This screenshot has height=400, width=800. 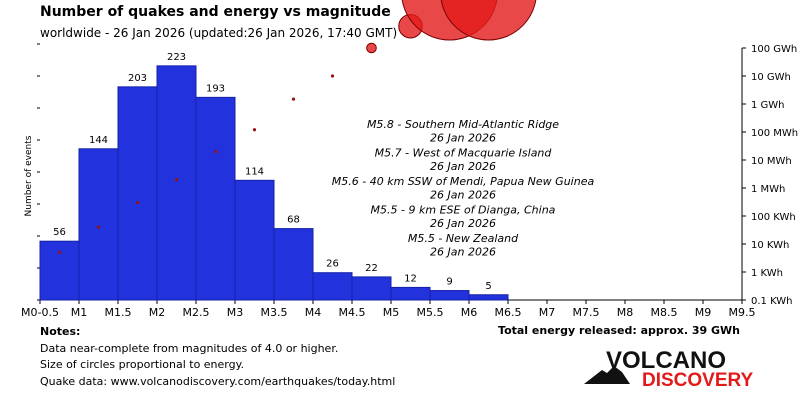 I want to click on volcano-logo-icon, so click(x=607, y=375).